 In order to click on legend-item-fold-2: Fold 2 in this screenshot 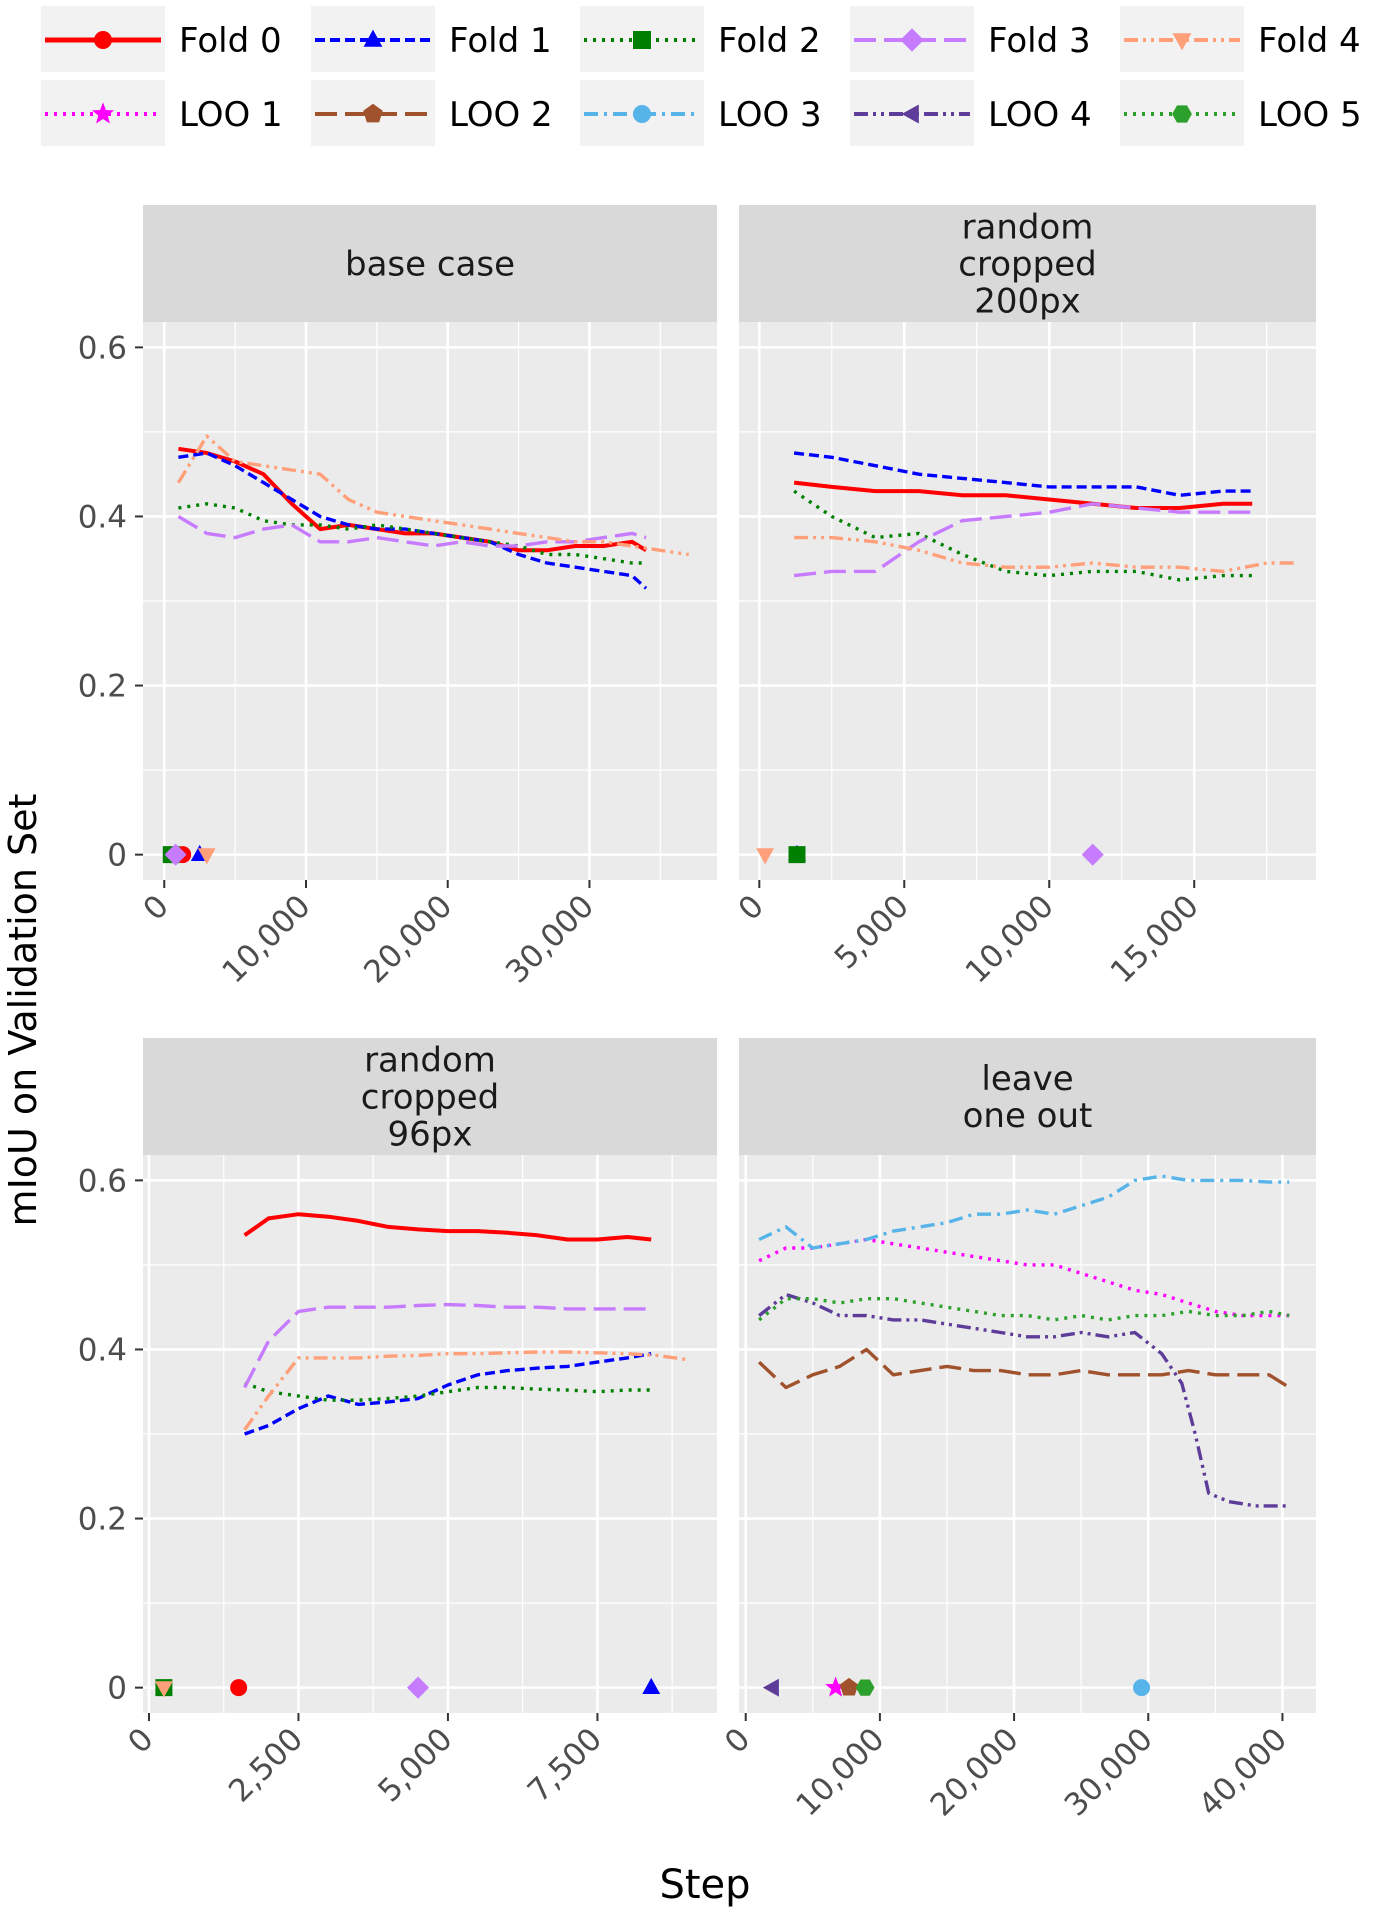, I will do `click(700, 39)`.